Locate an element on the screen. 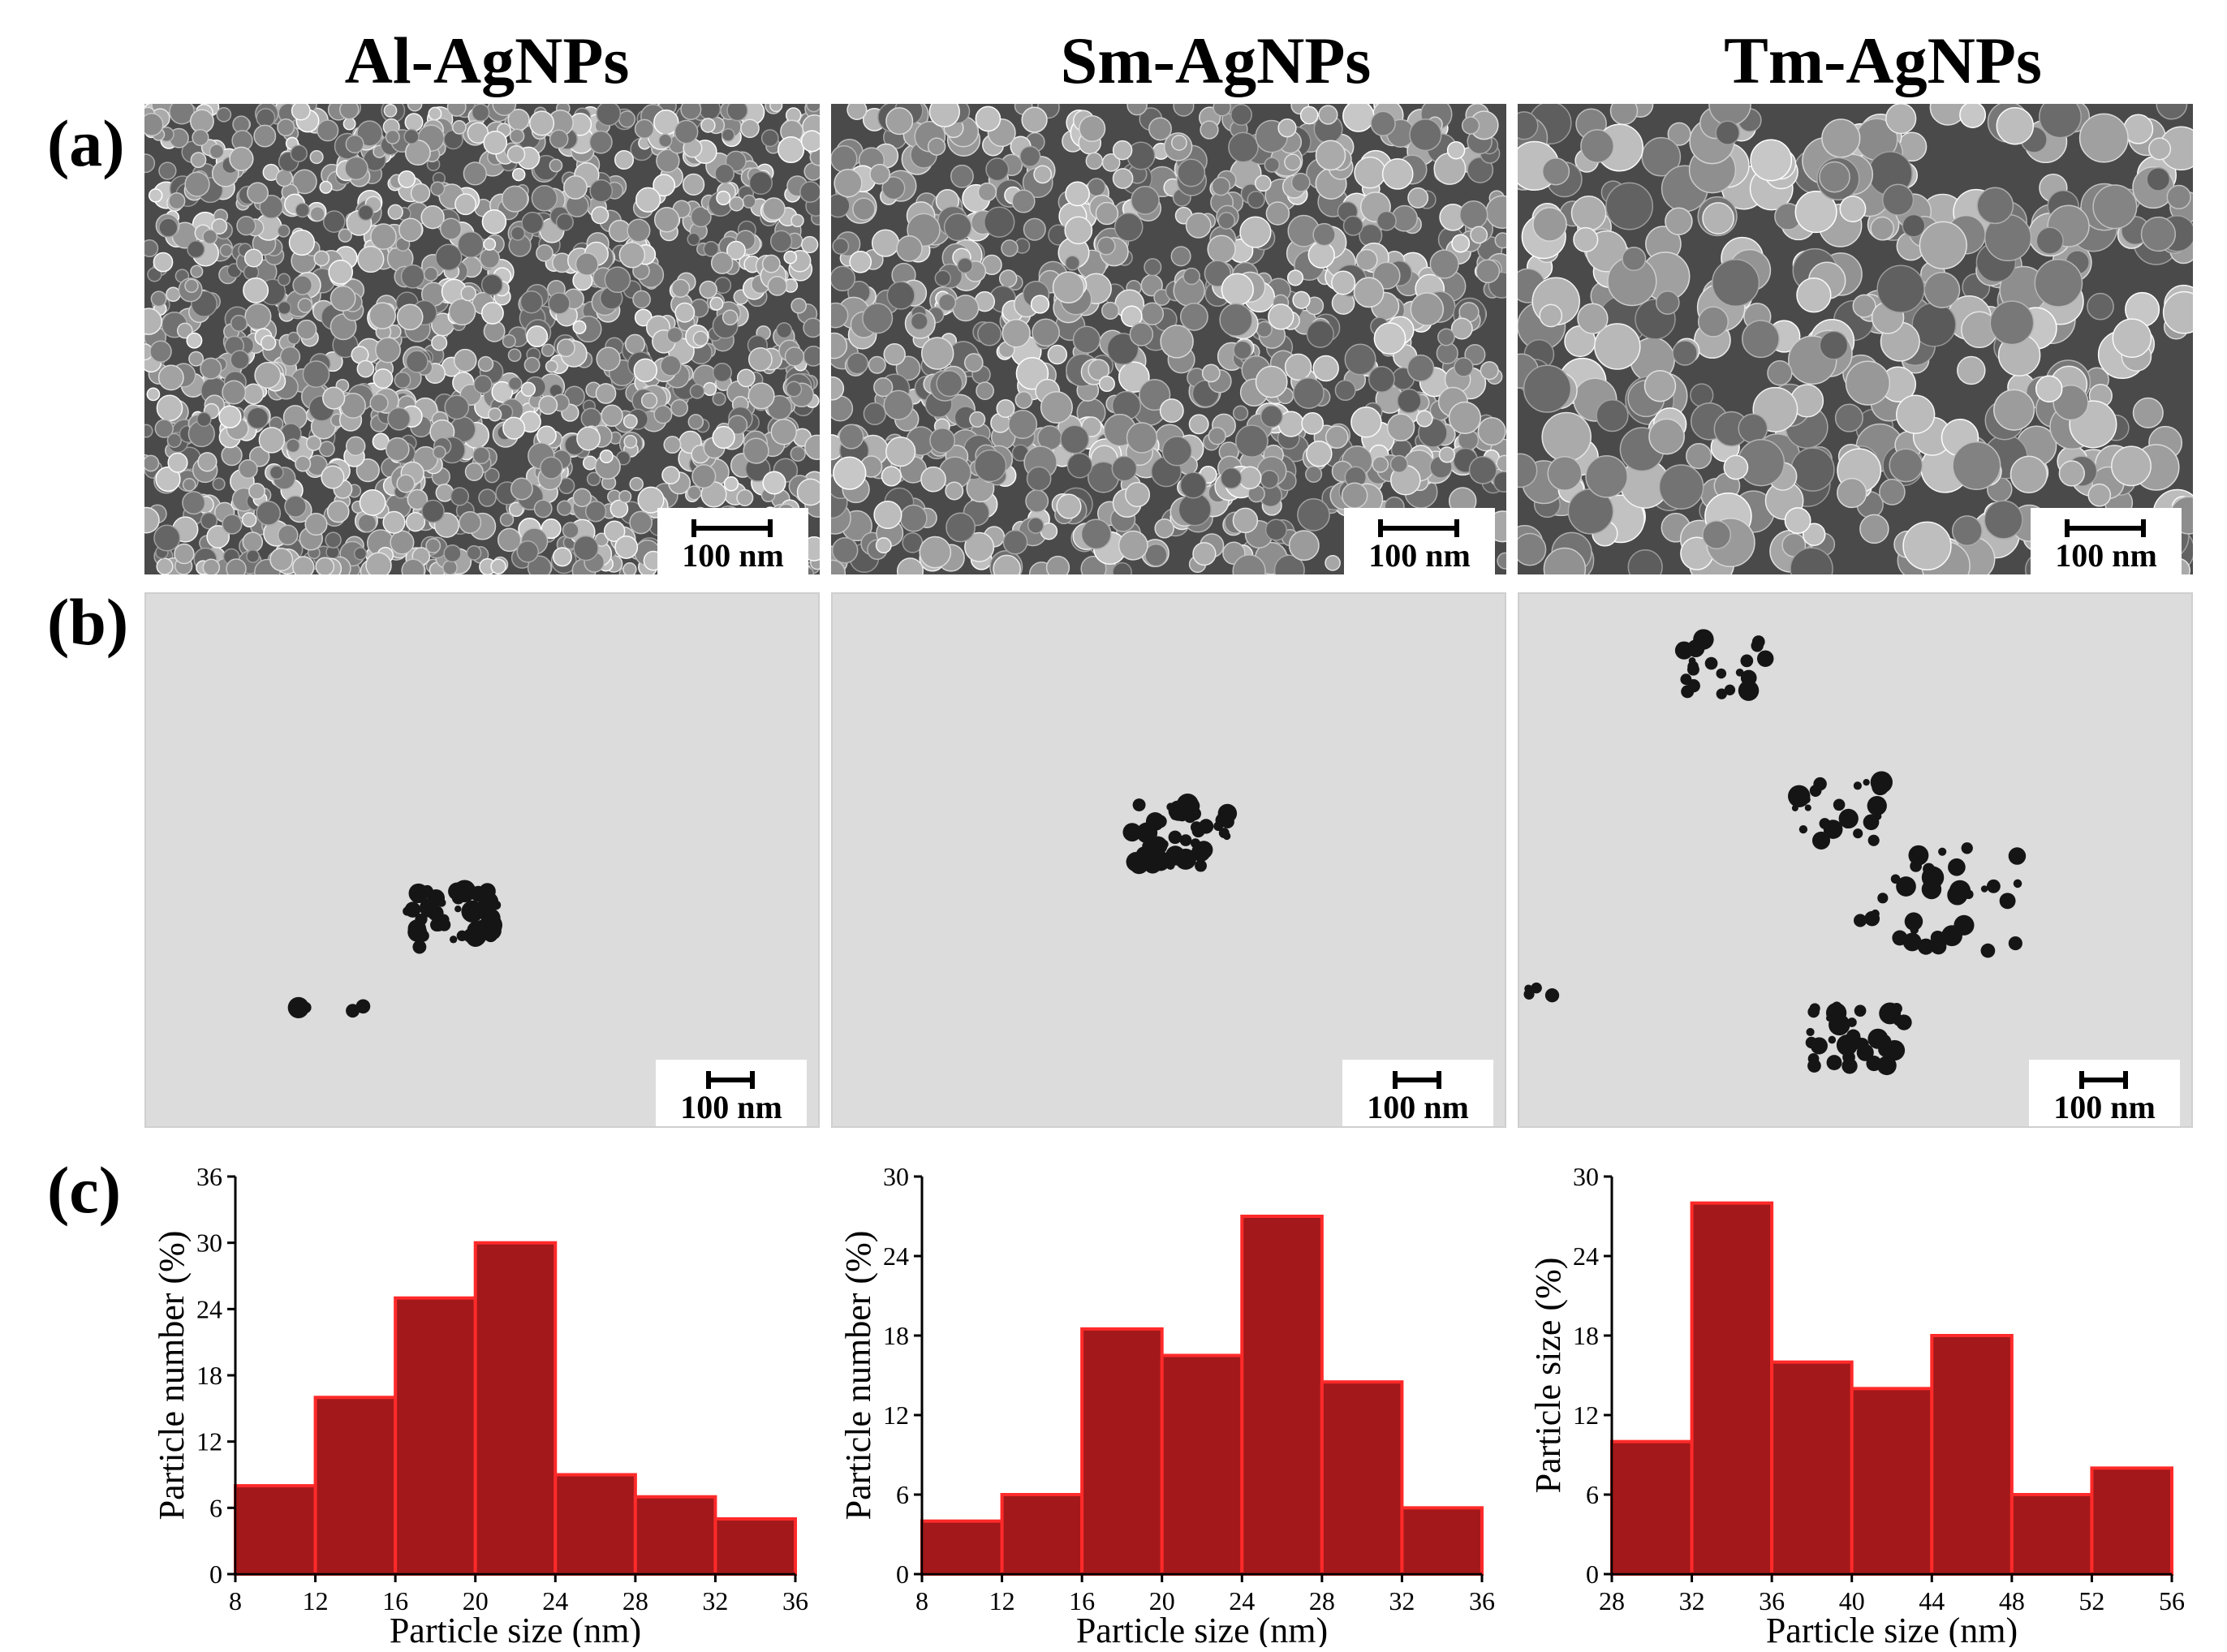  y-tick-label: 30 is located at coordinates (896, 1176).